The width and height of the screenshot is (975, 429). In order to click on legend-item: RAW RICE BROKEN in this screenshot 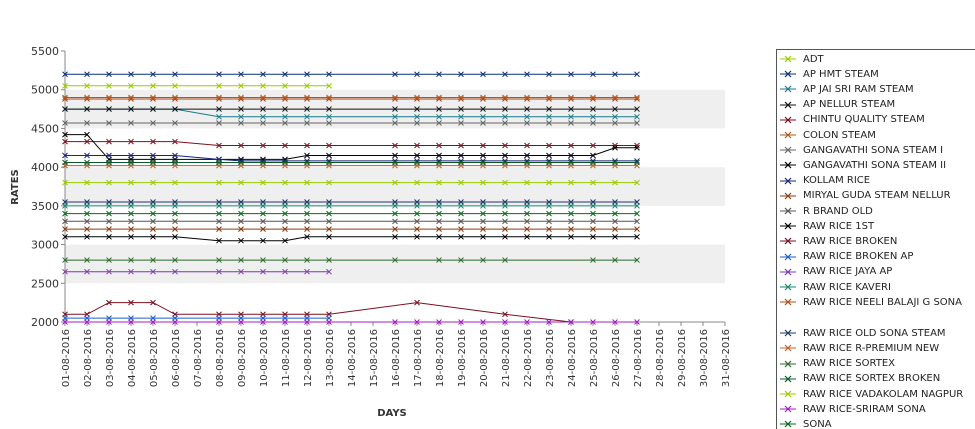, I will do `click(876, 241)`.